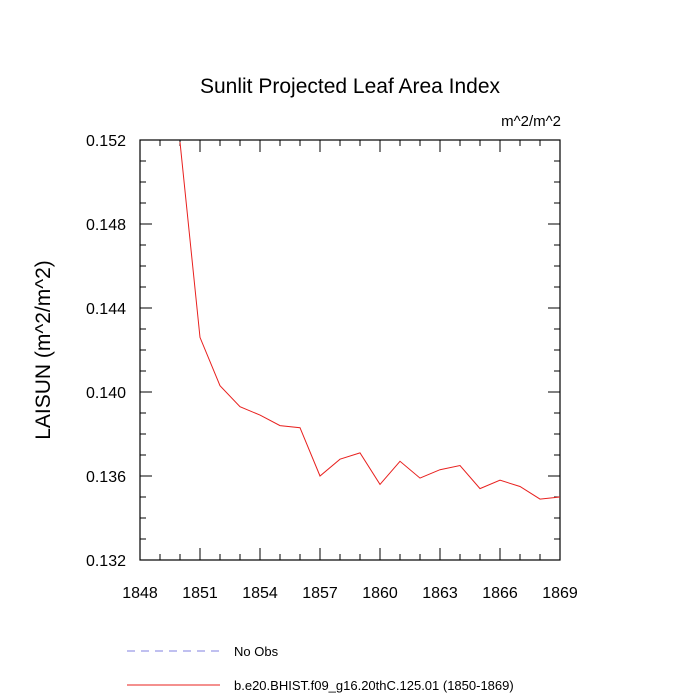  Describe the element at coordinates (531, 121) in the screenshot. I see `units-label: m^2/m^2` at that location.